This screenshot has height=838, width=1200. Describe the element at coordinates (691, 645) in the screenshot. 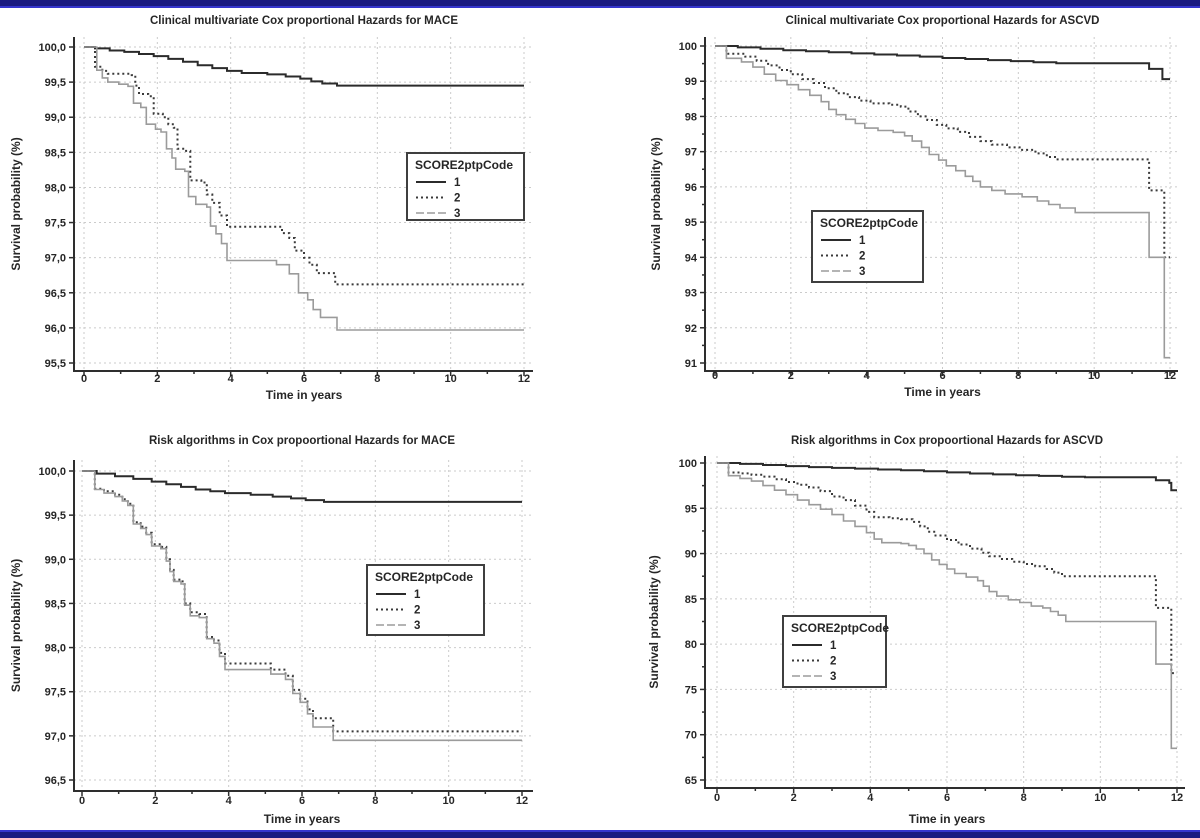

I see `y-tick-label: 80` at that location.